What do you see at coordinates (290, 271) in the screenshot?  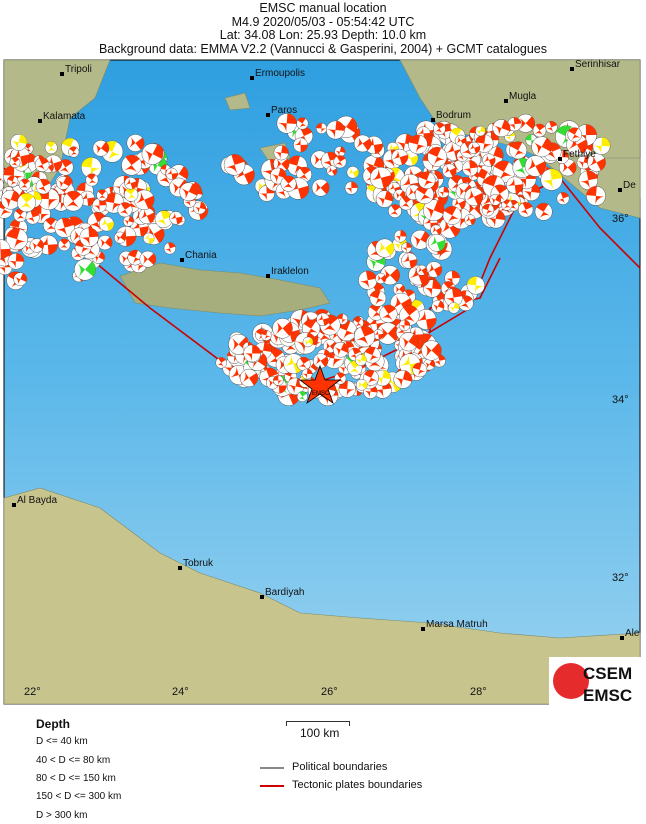 I see `city-label: Iraklelon` at bounding box center [290, 271].